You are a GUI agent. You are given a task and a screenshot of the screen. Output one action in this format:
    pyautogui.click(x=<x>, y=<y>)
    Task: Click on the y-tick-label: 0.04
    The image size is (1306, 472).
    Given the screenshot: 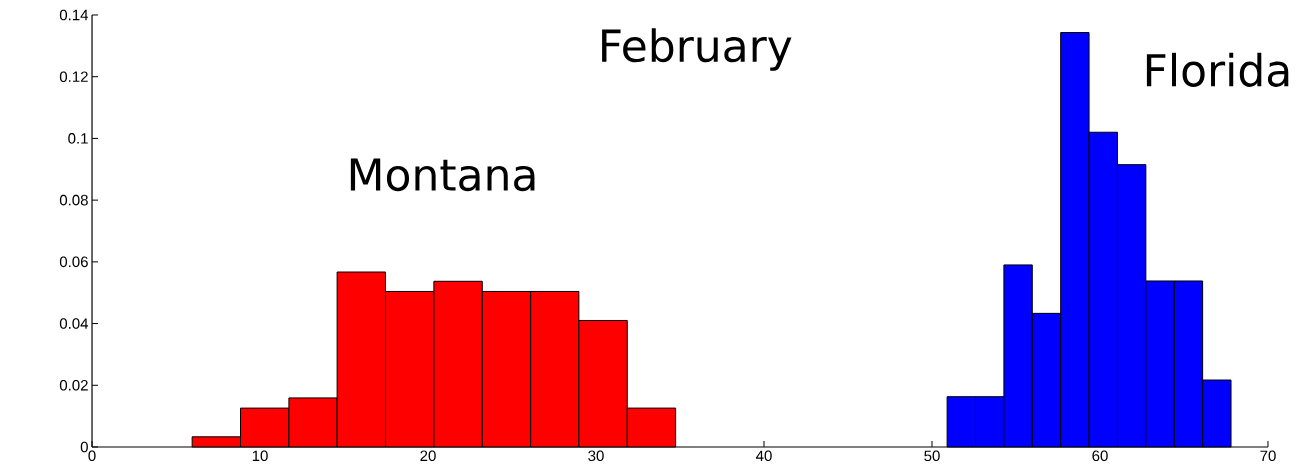 What is the action you would take?
    pyautogui.click(x=74, y=323)
    